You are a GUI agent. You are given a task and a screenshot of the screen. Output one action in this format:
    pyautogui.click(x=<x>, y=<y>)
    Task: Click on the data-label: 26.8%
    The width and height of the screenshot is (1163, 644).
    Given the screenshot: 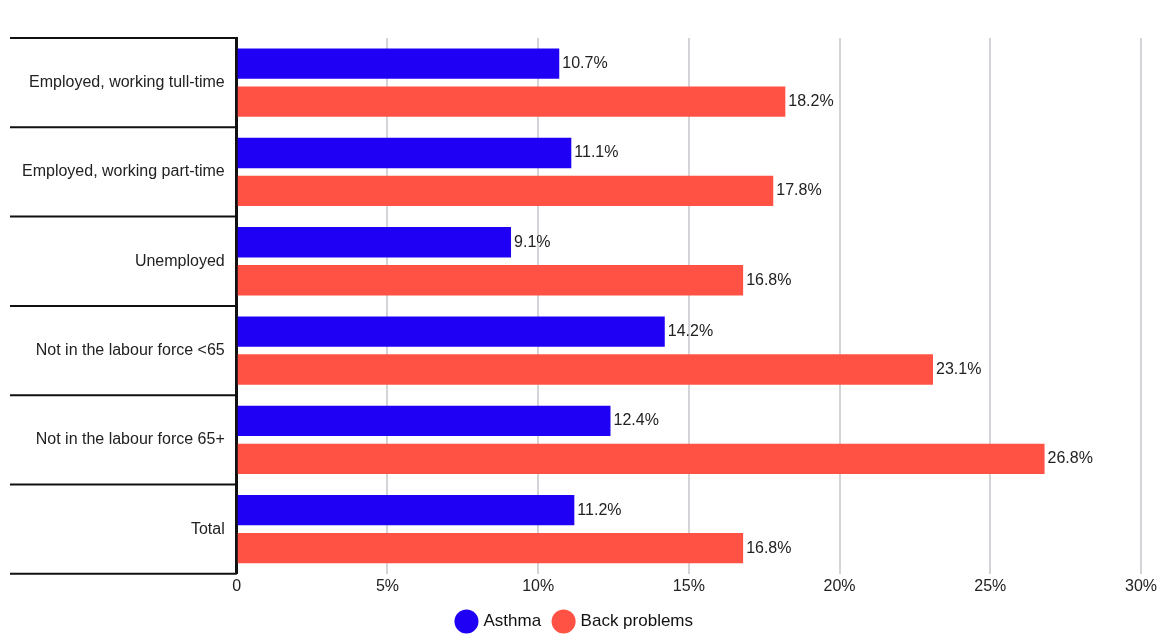 What is the action you would take?
    pyautogui.click(x=1070, y=458)
    